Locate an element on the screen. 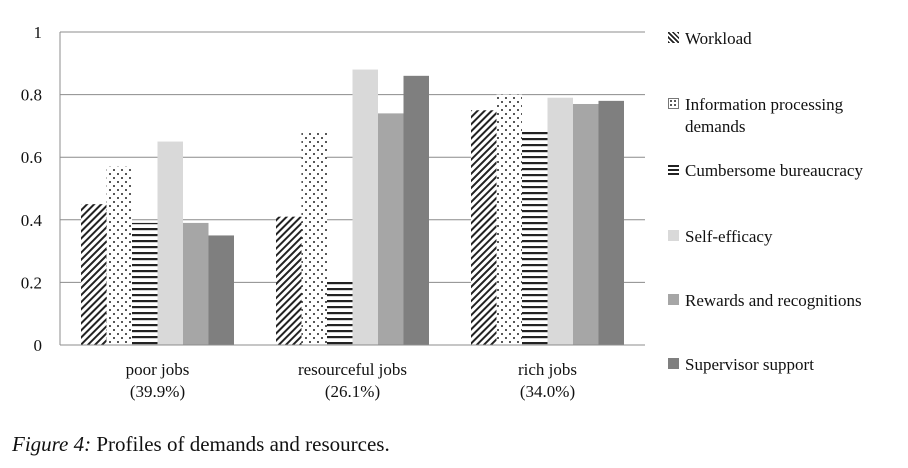 This screenshot has width=908, height=468. y-tick-label: 1 is located at coordinates (38, 32).